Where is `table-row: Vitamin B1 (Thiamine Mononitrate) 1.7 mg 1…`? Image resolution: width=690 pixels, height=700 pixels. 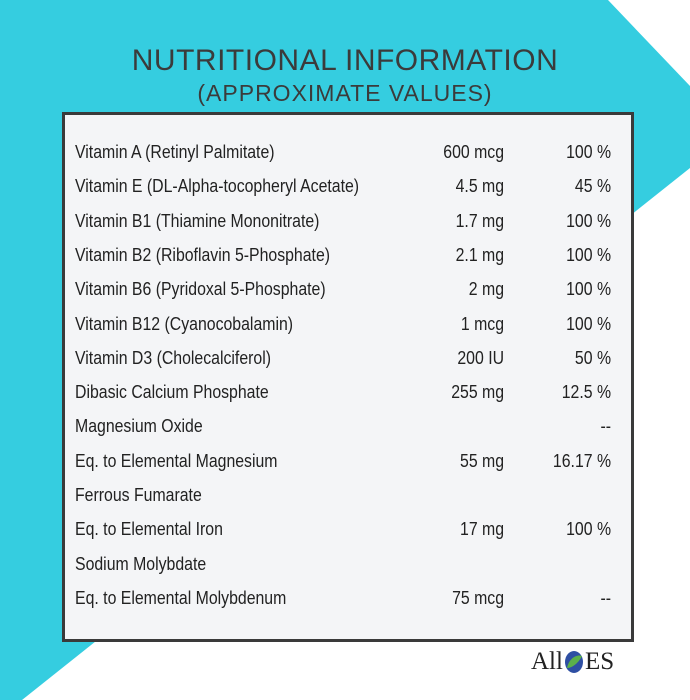 table-row: Vitamin B1 (Thiamine Mononitrate) 1.7 mg 1… is located at coordinates (348, 221).